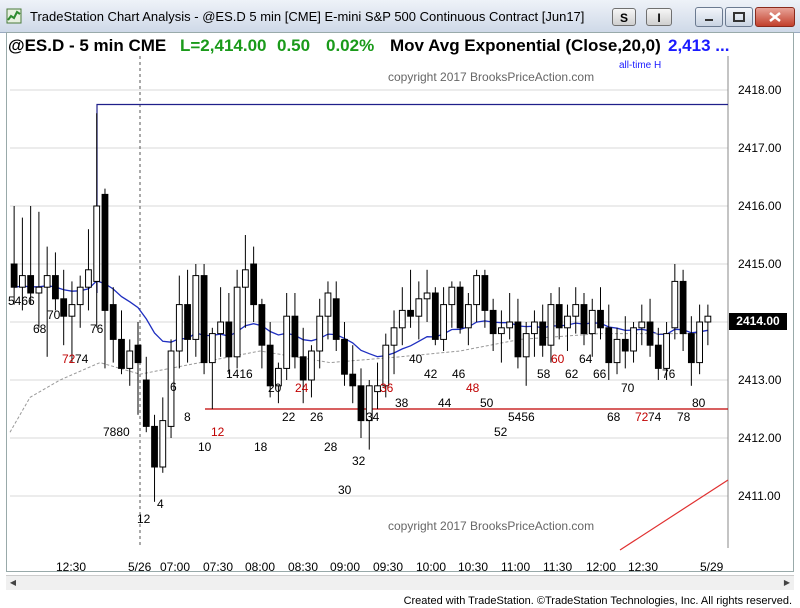 The width and height of the screenshot is (800, 608). What do you see at coordinates (261, 447) in the screenshot?
I see `bar-number-label: 18` at bounding box center [261, 447].